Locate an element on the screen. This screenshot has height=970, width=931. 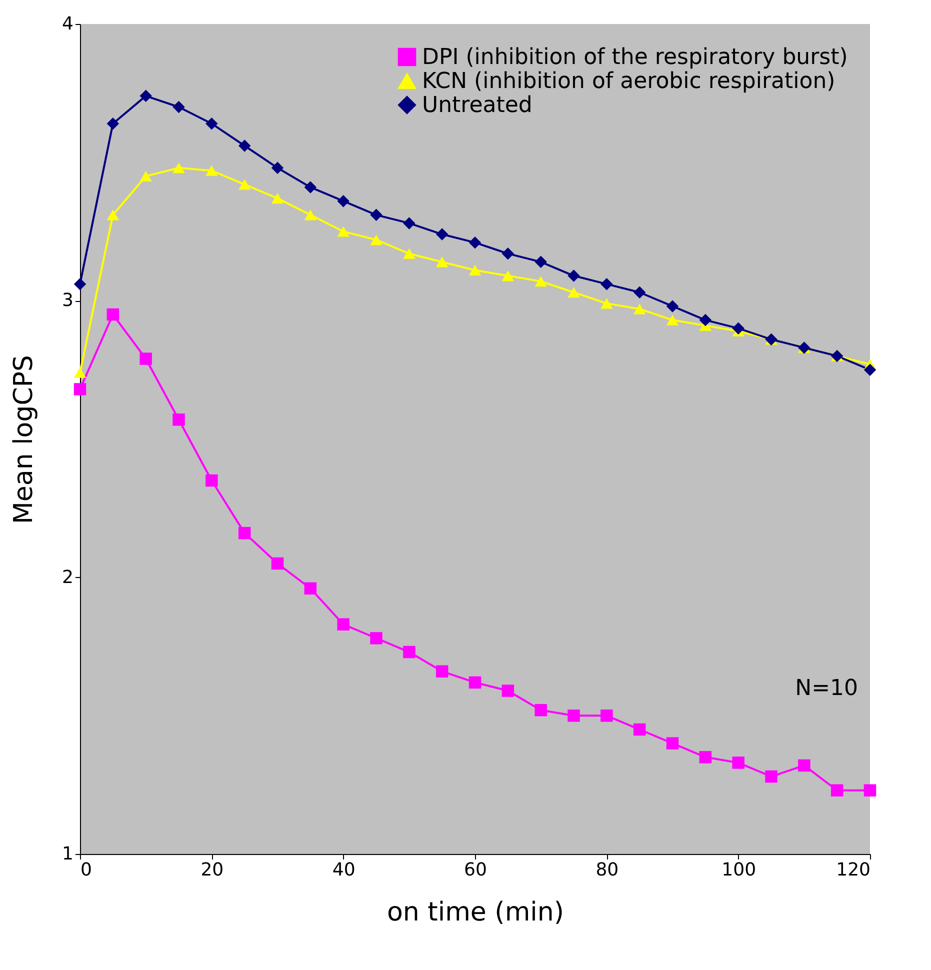
x-tick-label: 0 is located at coordinates (86, 870).